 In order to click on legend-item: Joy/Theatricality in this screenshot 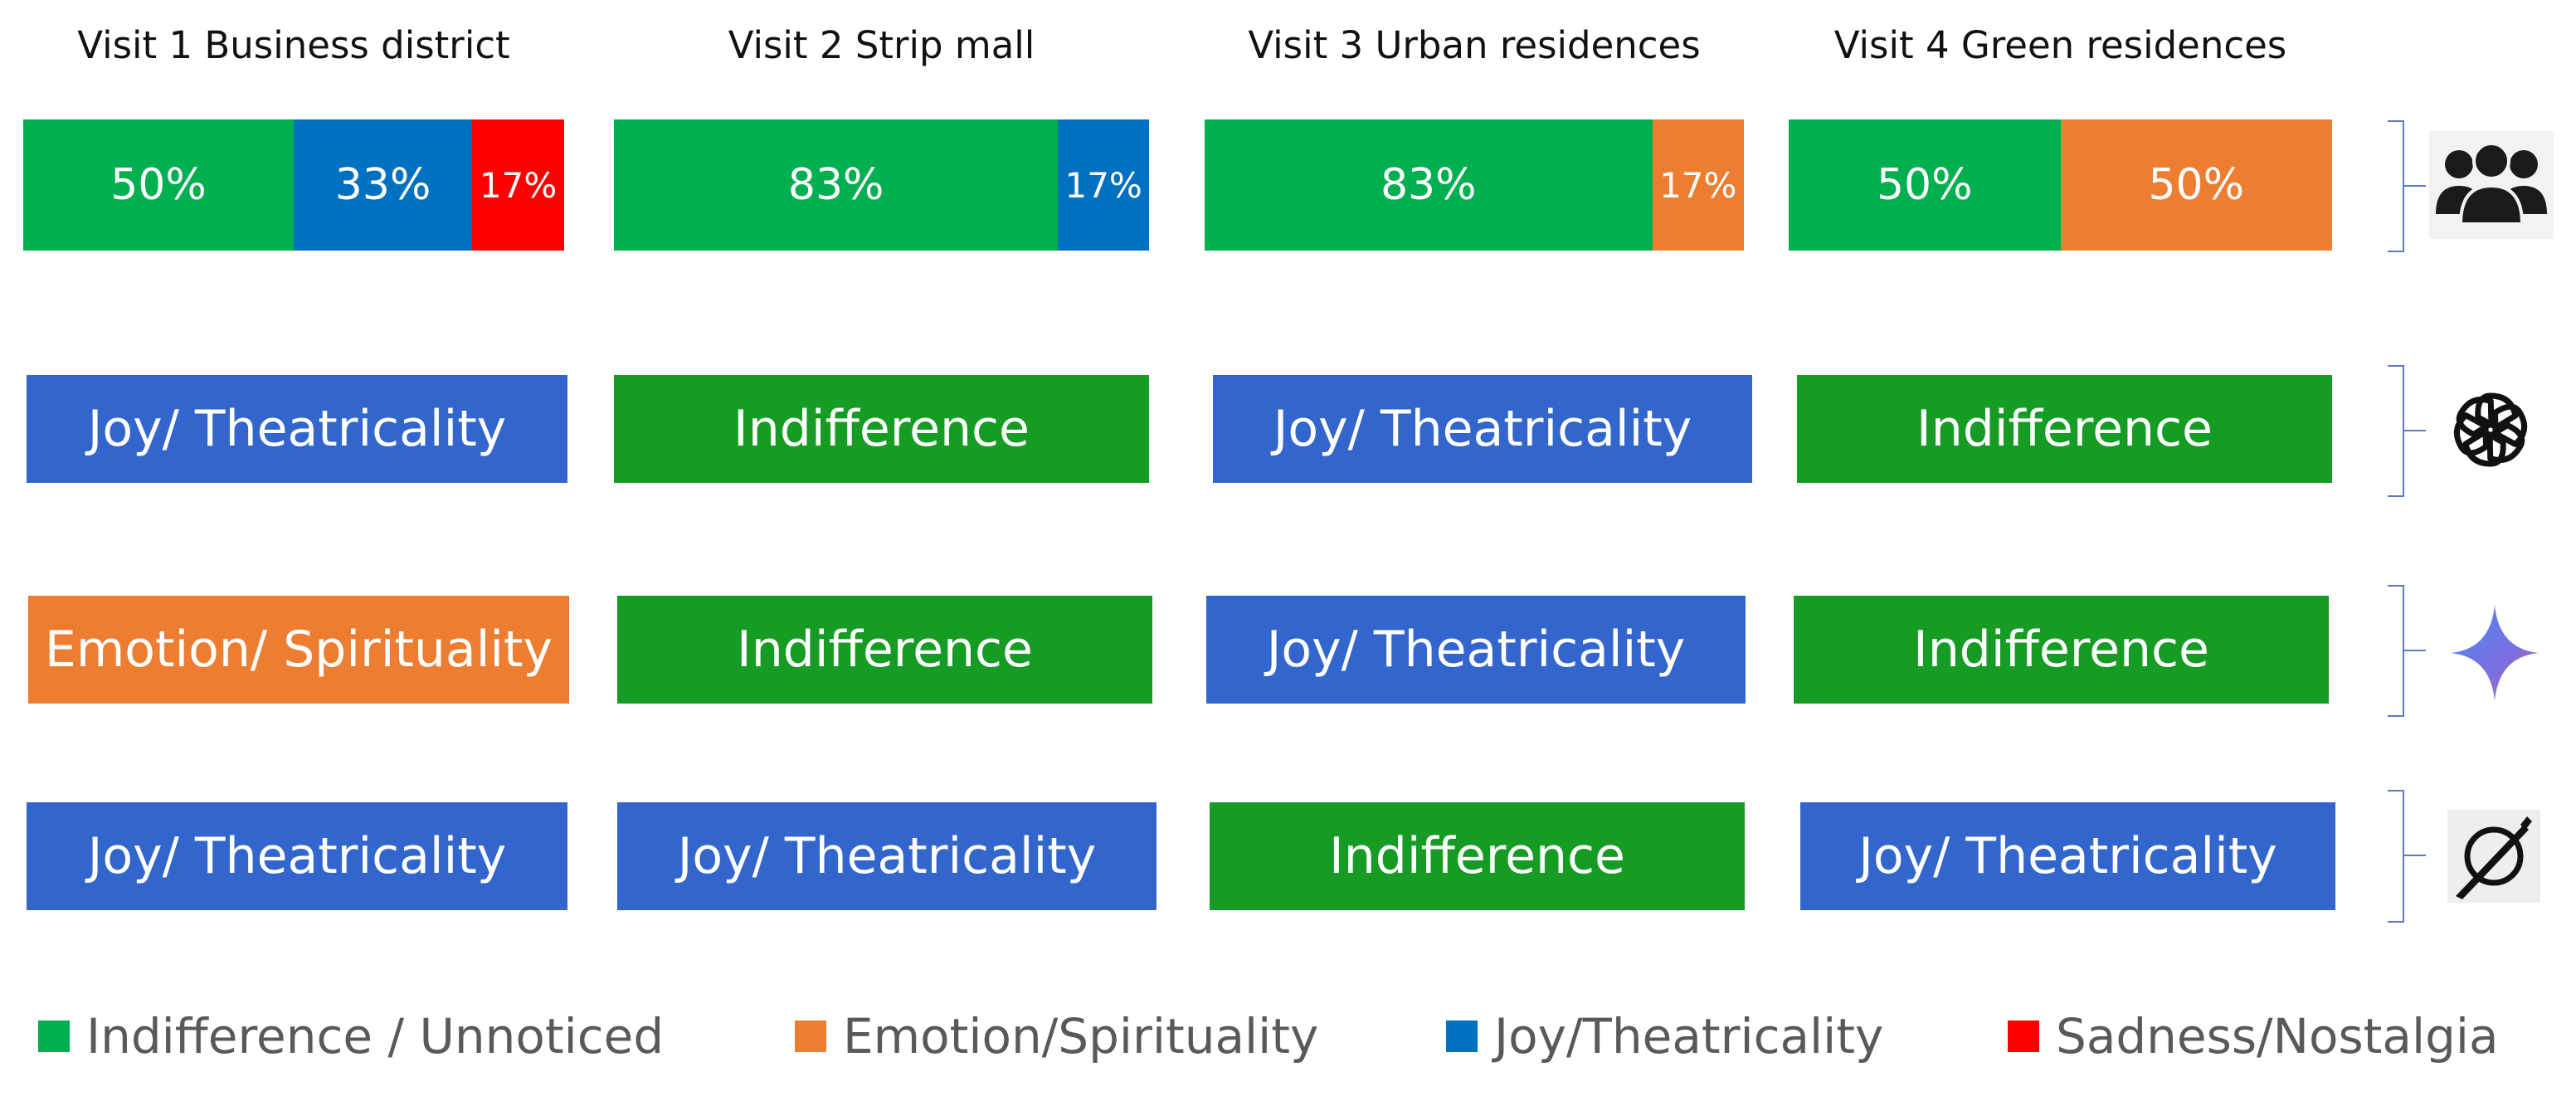, I will do `click(1664, 1036)`.